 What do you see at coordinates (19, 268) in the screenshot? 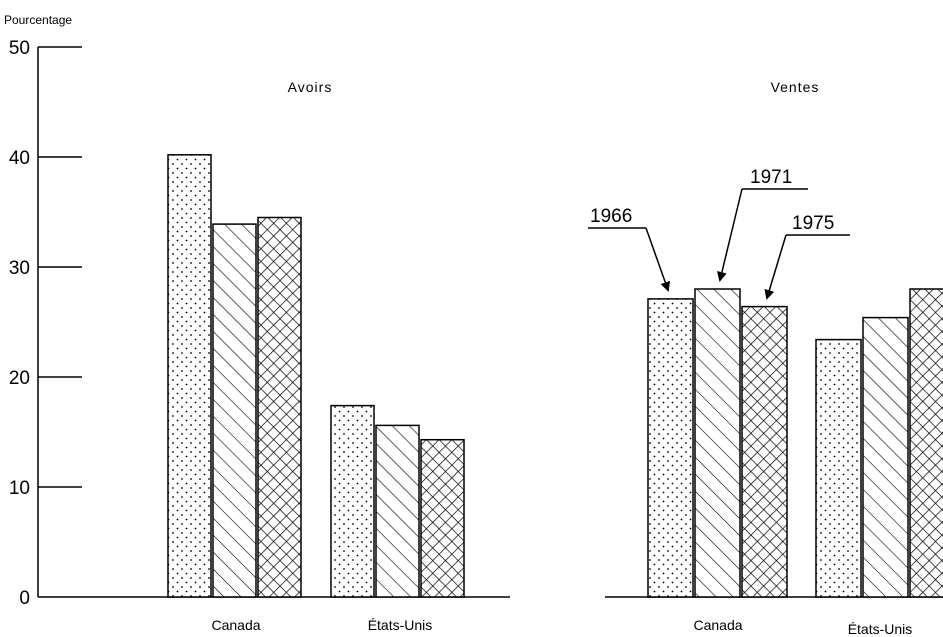
I see `y-tick-label: 30` at bounding box center [19, 268].